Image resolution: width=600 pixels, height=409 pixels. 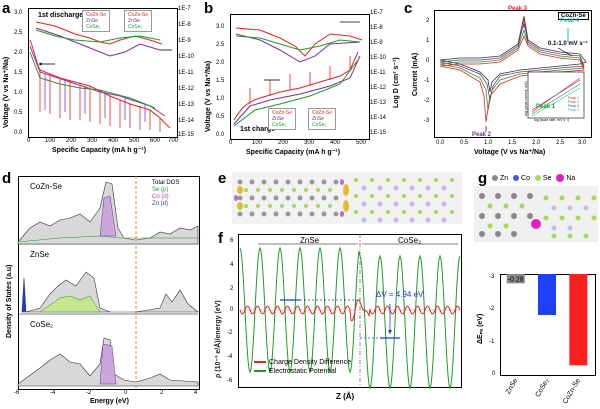 What do you see at coordinates (109, 401) in the screenshot?
I see `panel-d-xlabel: Energy (eV)` at bounding box center [109, 401].